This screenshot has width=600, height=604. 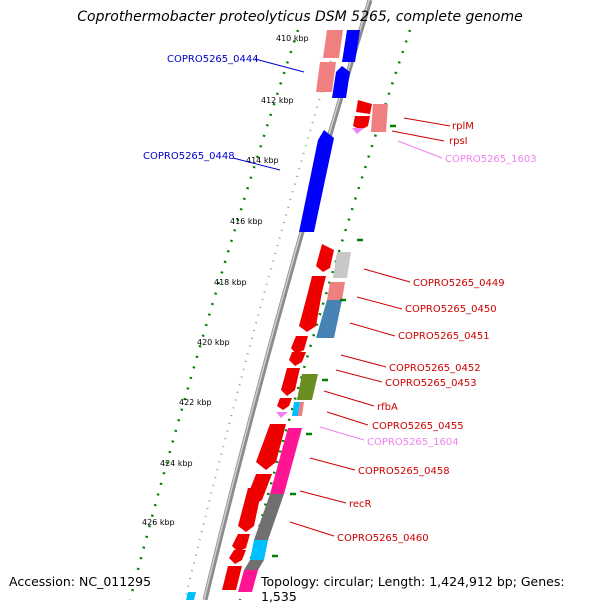 What do you see at coordinates (329, 319) in the screenshot?
I see `gene-0451-steelblue` at bounding box center [329, 319].